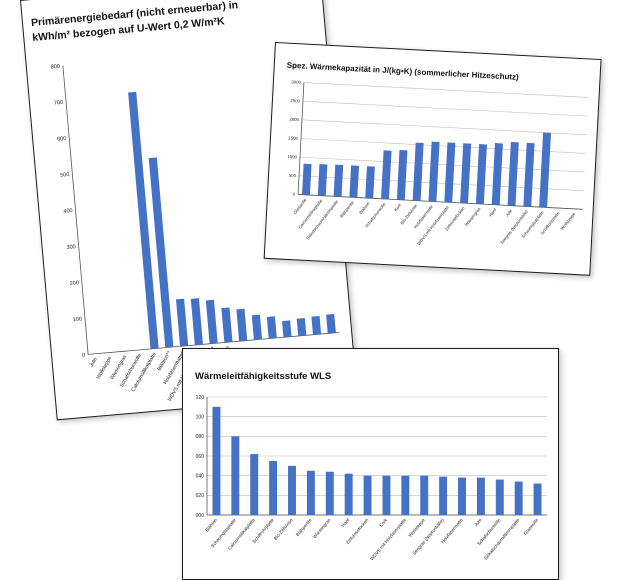 The height and width of the screenshot is (580, 618). I want to click on chart-title: Wärmeleitfähigkeitsstufe WLS, so click(263, 376).